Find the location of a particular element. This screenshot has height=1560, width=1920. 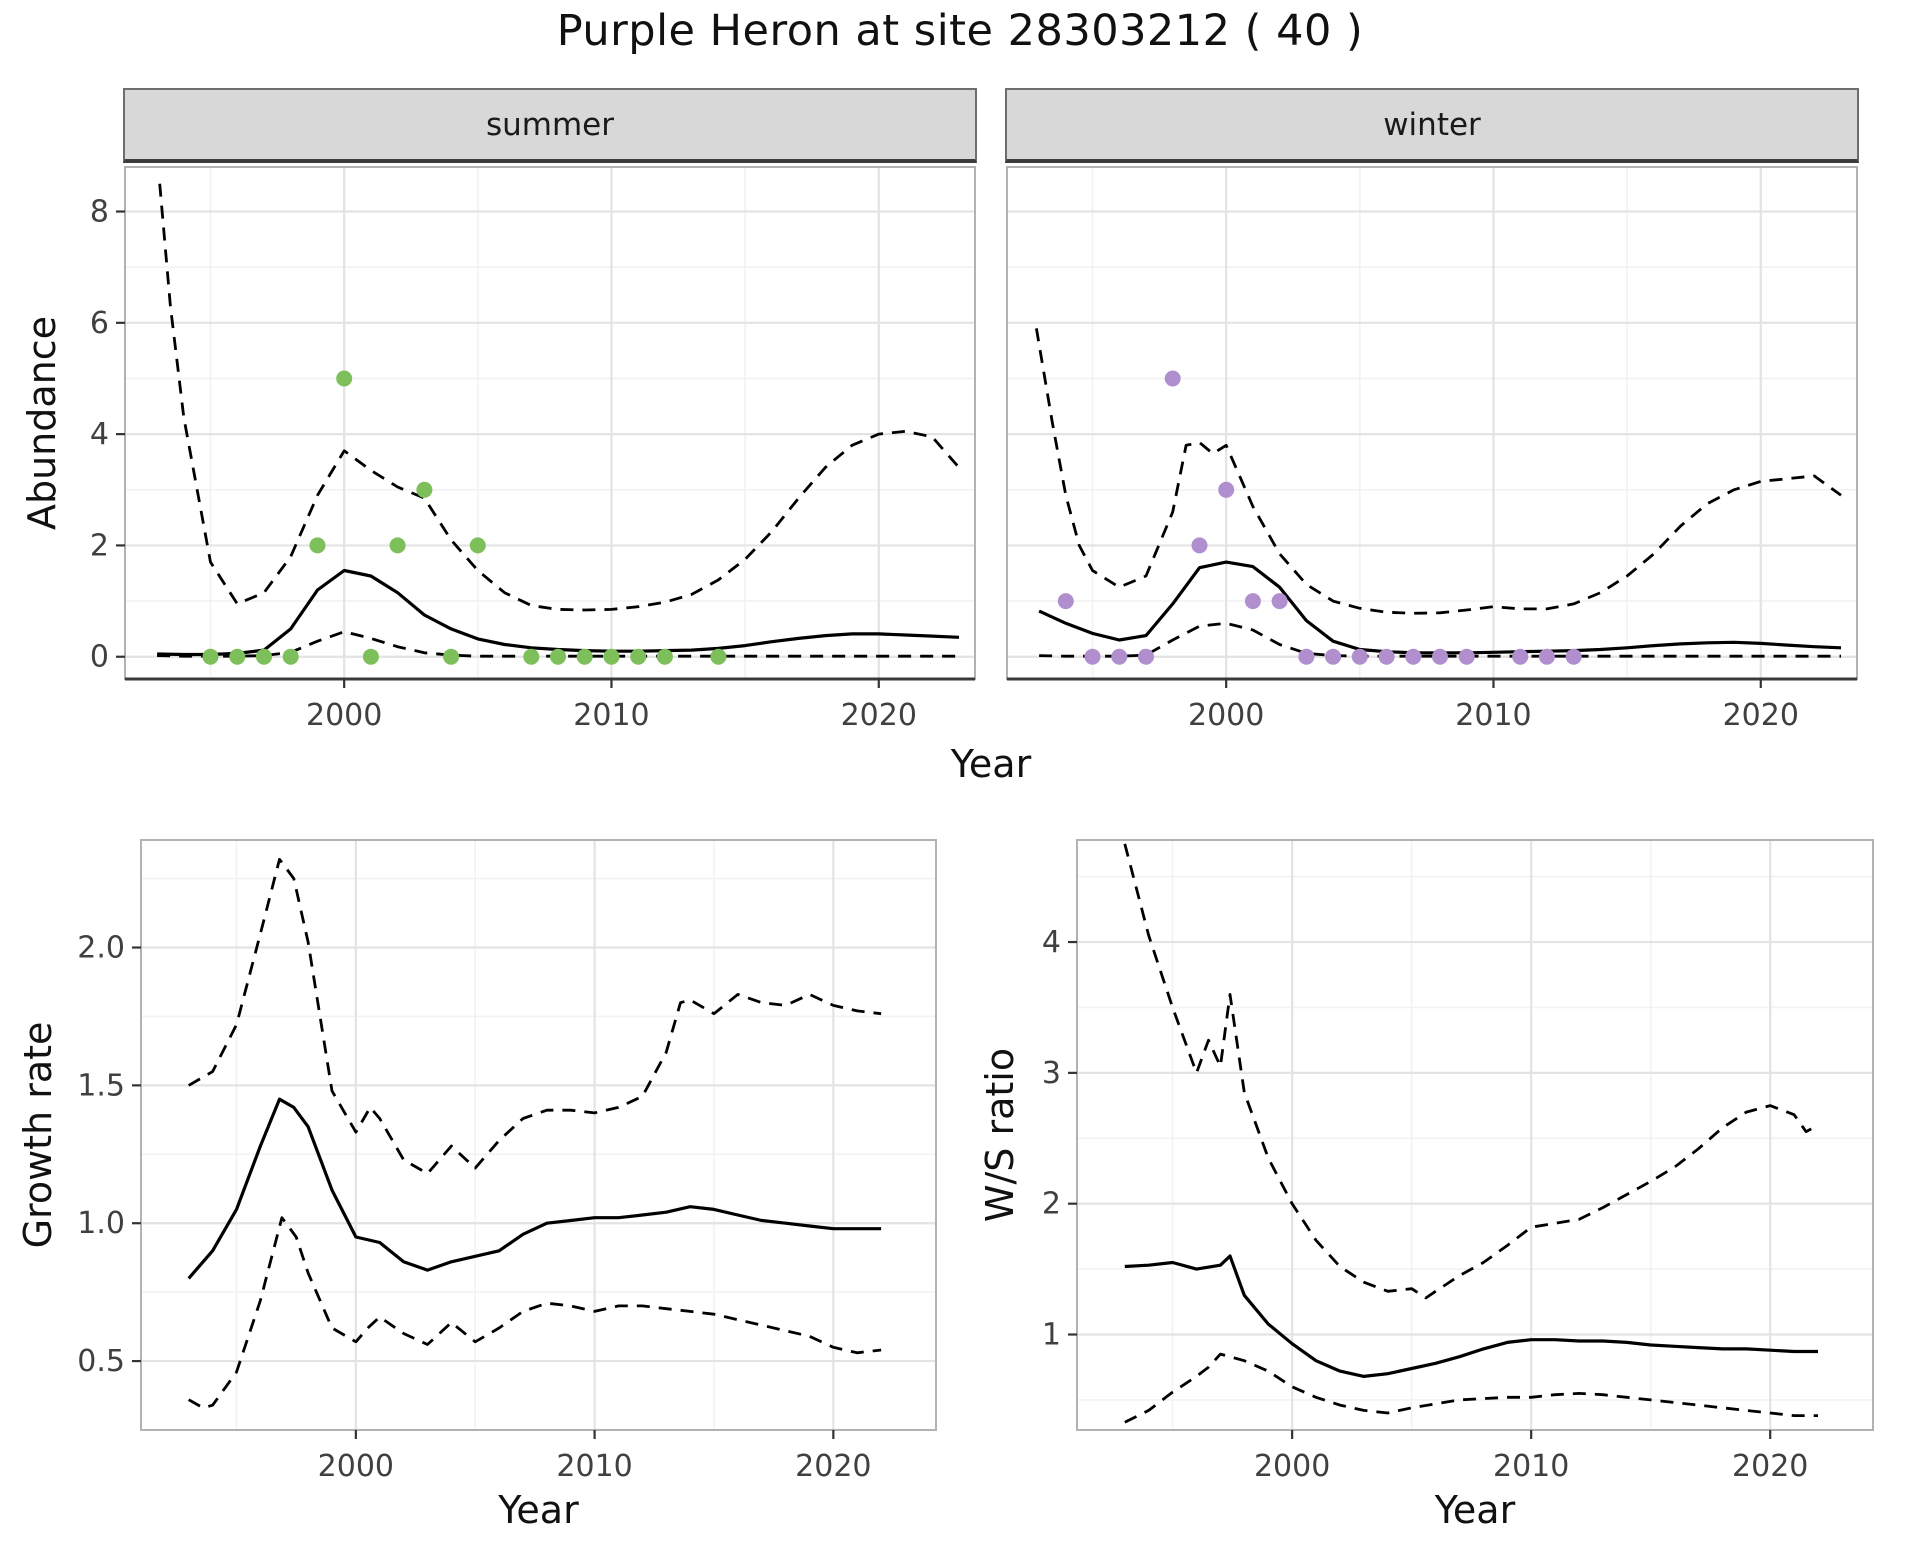

panel-growth-rate-y-tick-label: 0.5 is located at coordinates (101, 1361).